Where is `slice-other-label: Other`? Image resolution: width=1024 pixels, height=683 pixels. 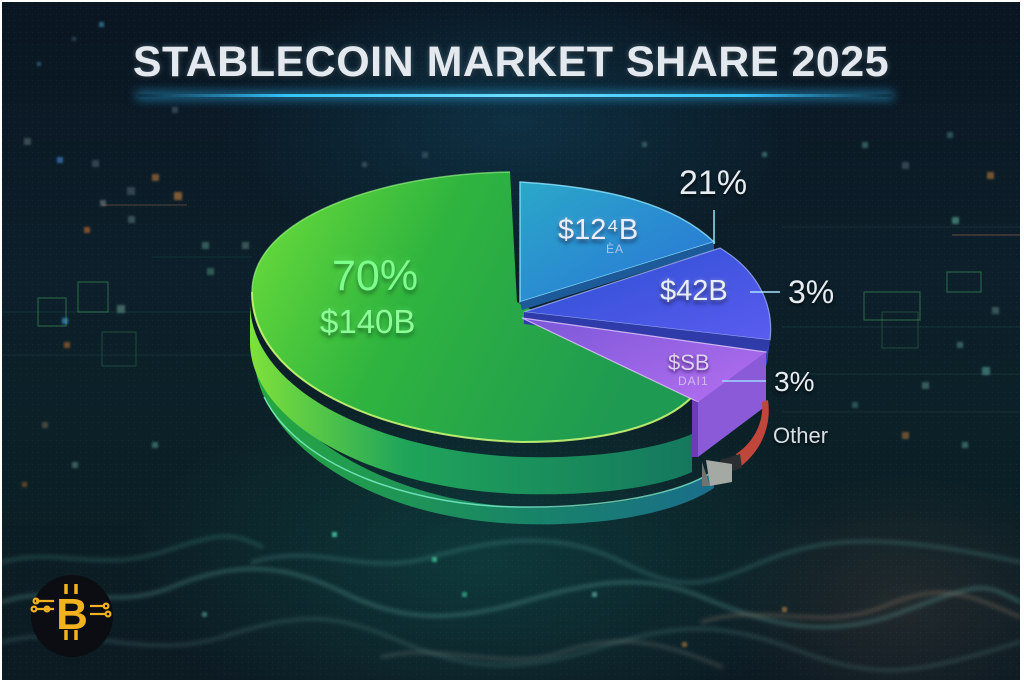 slice-other-label: Other is located at coordinates (801, 435).